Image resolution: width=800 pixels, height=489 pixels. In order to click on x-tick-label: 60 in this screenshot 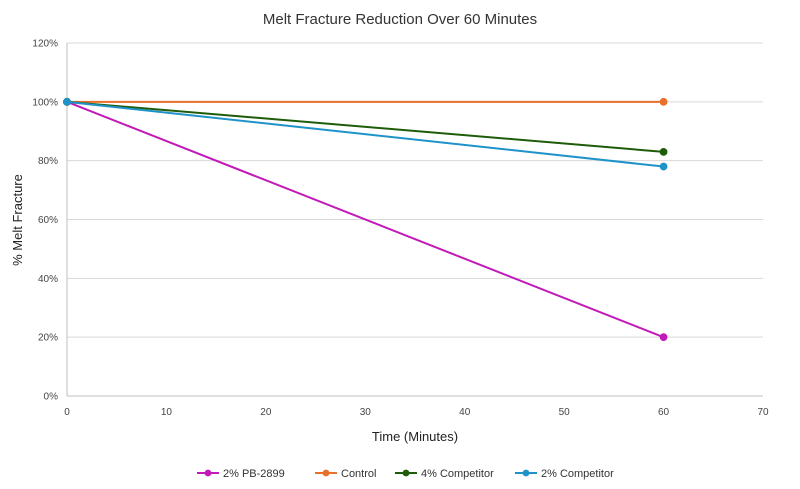, I will do `click(664, 412)`.